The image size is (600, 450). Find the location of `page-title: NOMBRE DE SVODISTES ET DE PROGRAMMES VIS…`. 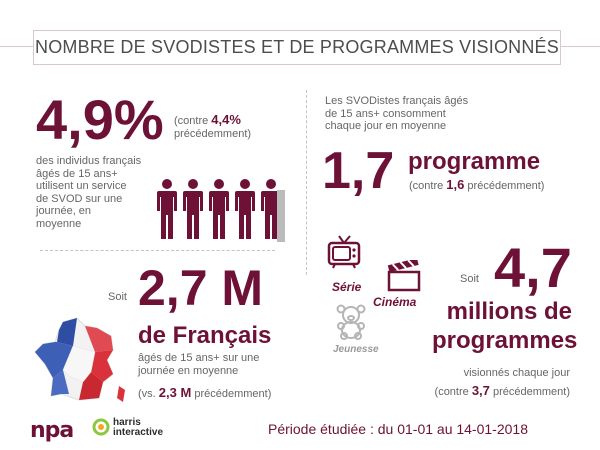

page-title: NOMBRE DE SVODISTES ET DE PROGRAMMES VIS… is located at coordinates (297, 47).